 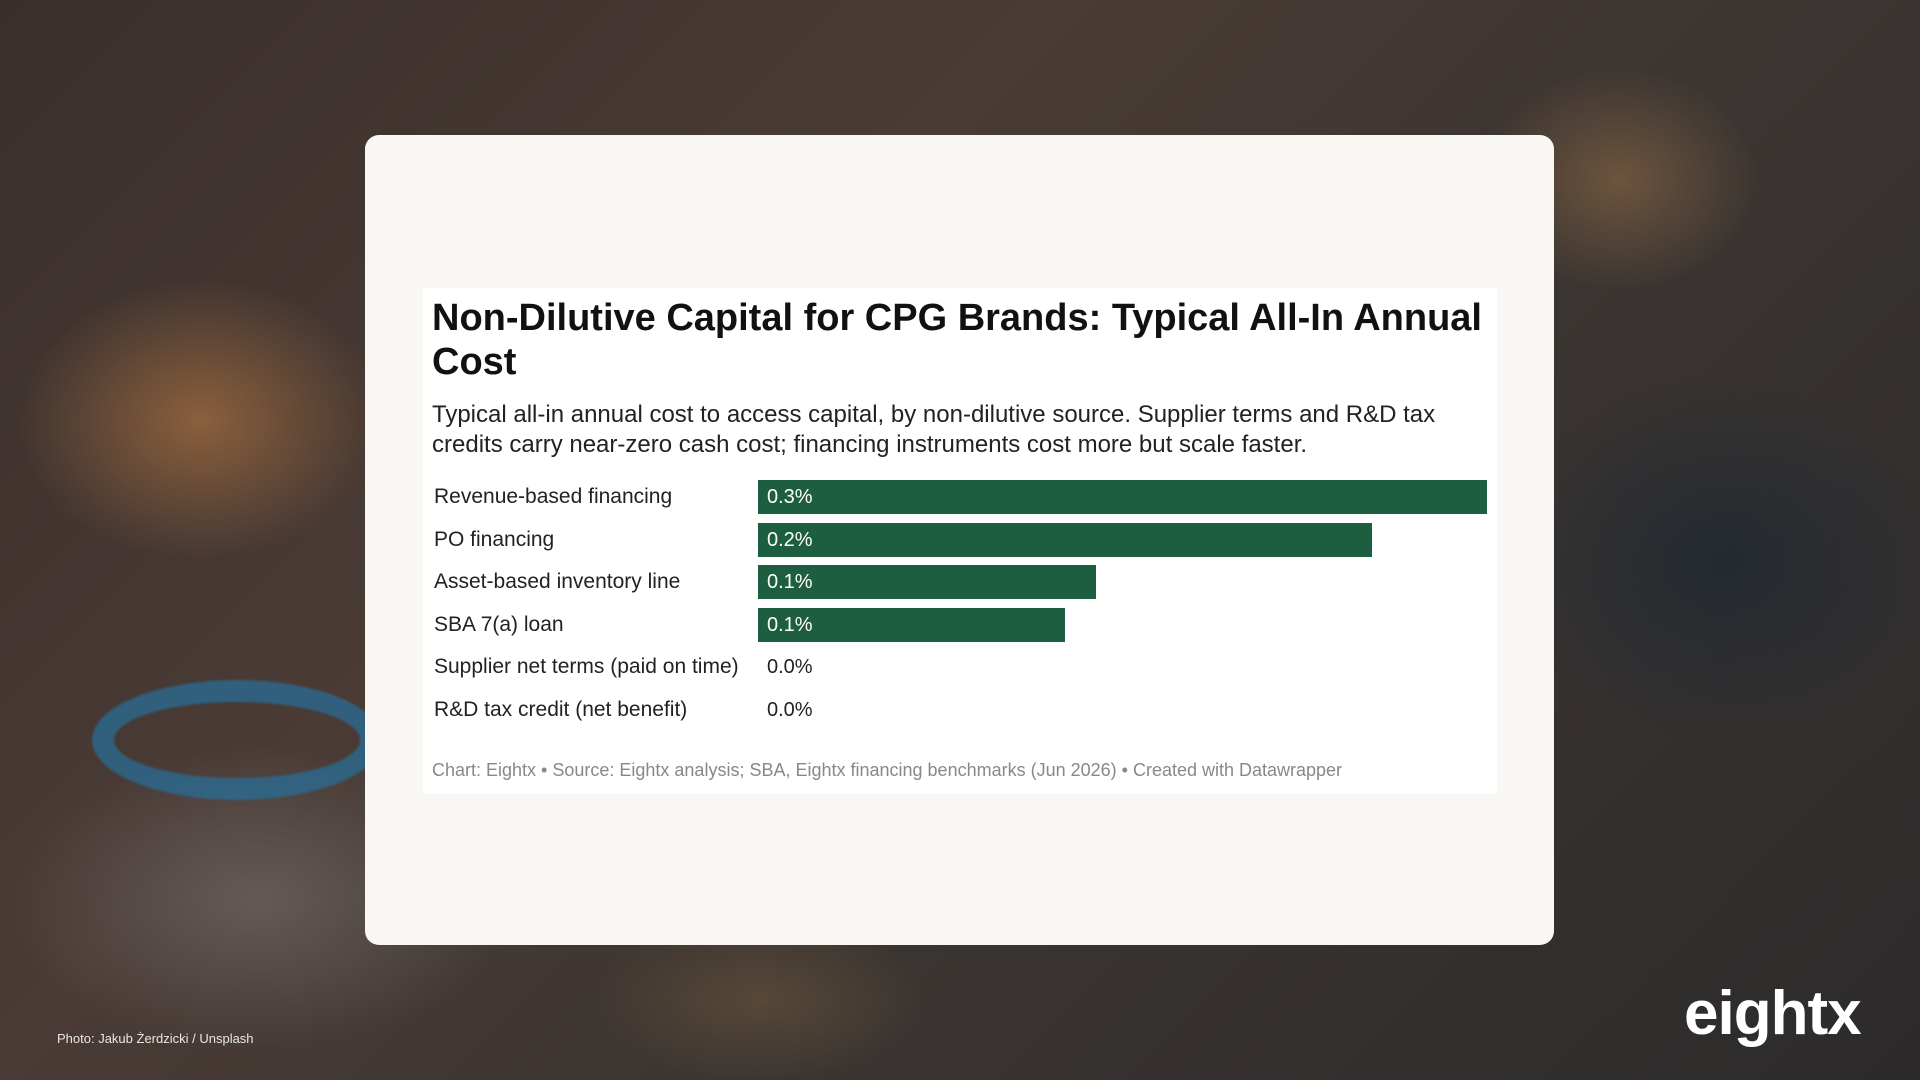 I want to click on bar-row: Revenue-based financing 0.3%, so click(x=960, y=497).